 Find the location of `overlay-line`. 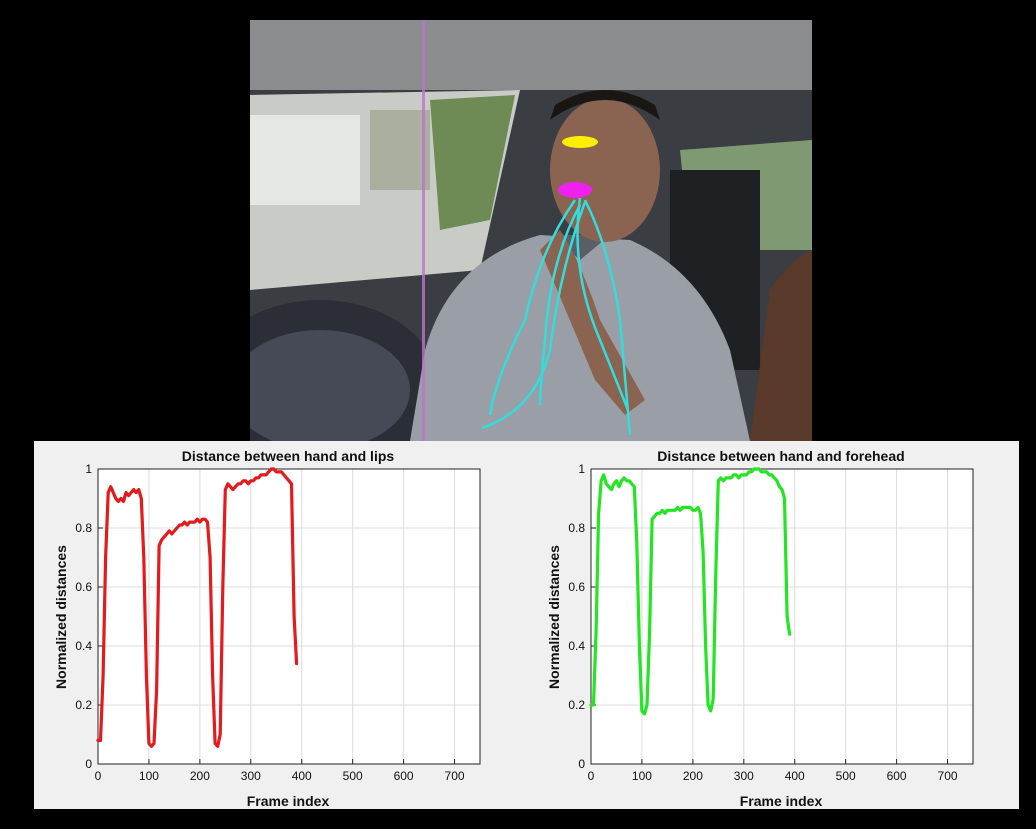

overlay-line is located at coordinates (423, 230).